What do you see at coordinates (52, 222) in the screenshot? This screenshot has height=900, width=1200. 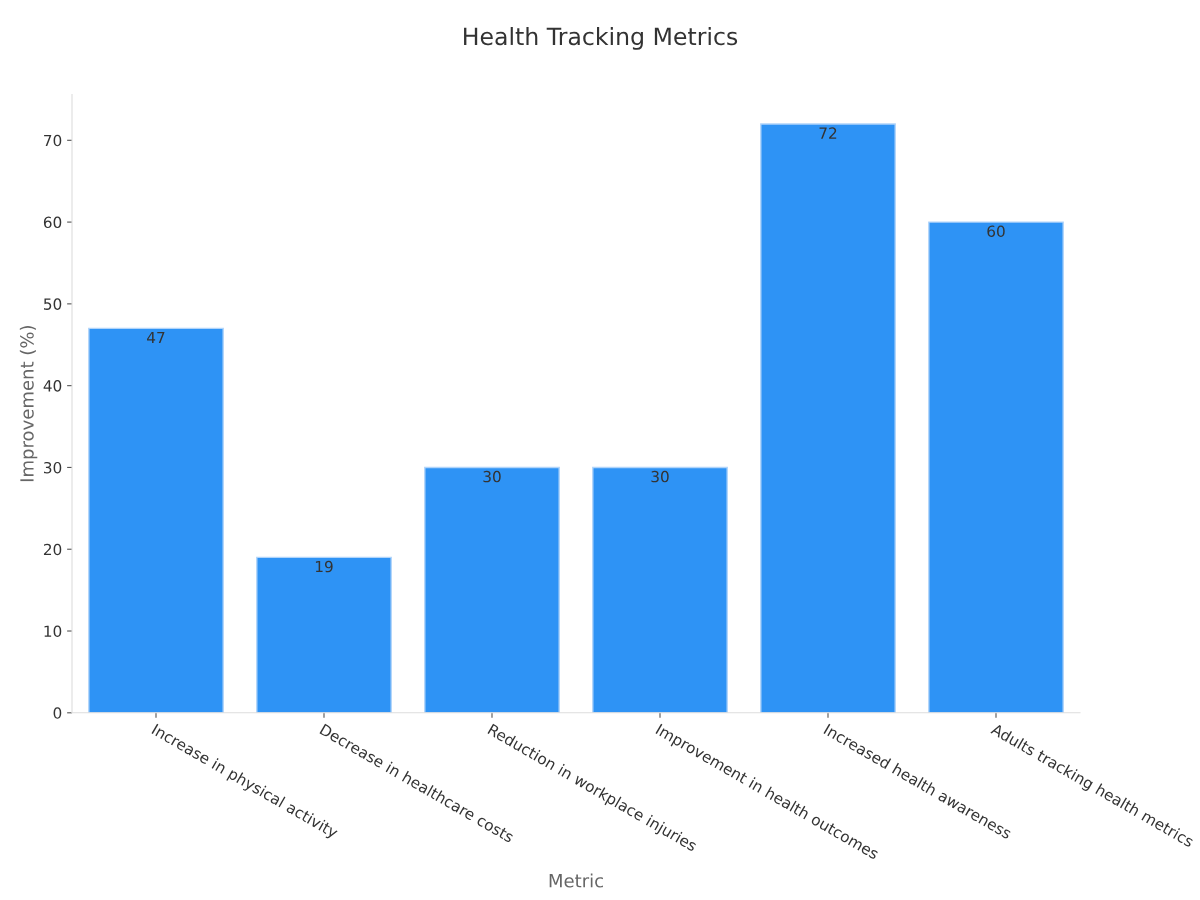 I see `y-tick-label: 60` at bounding box center [52, 222].